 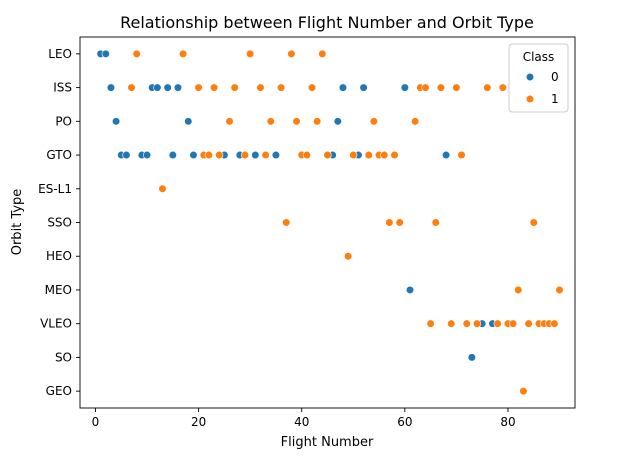 What do you see at coordinates (56, 324) in the screenshot?
I see `y-tick-label: VLEO` at bounding box center [56, 324].